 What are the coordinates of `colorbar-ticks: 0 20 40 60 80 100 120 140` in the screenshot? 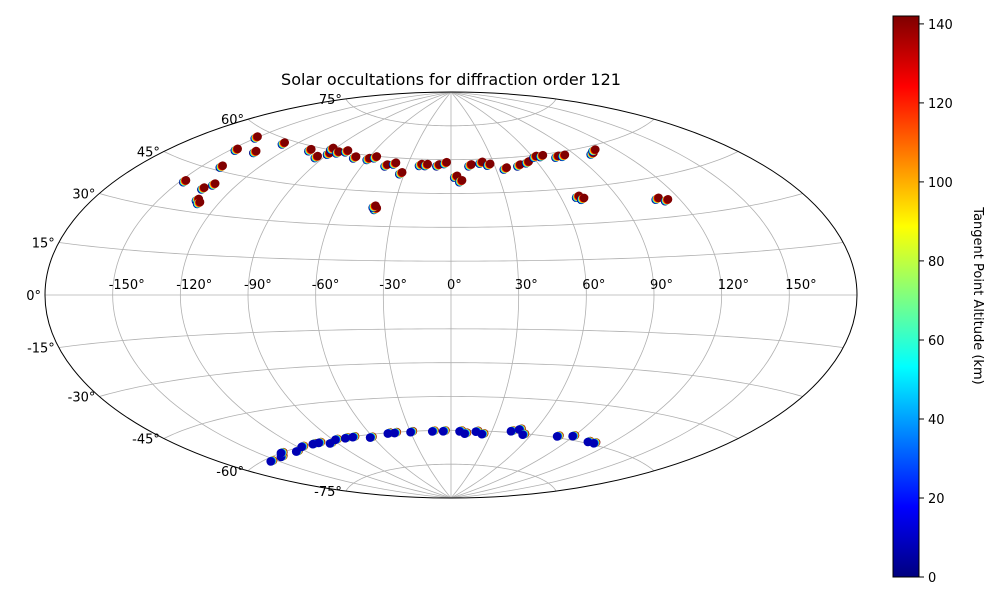 It's located at (936, 302).